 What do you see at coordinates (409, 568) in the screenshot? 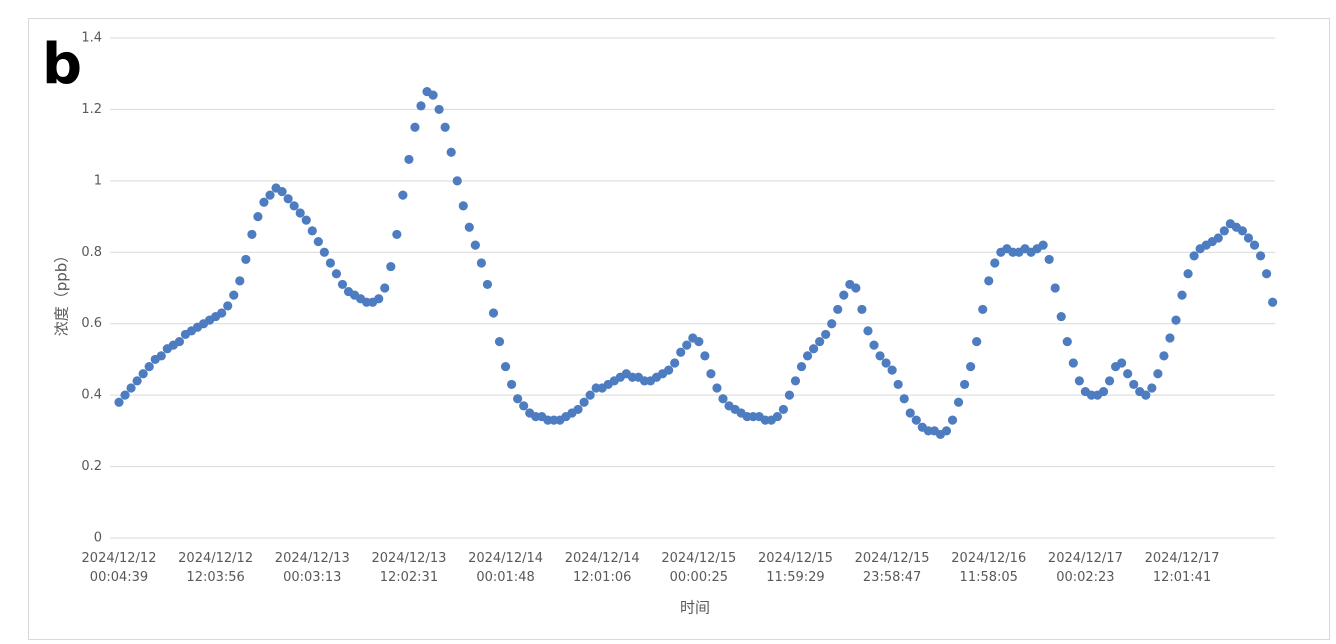
I see `x-tick-label: 2024/12/13 12:02:31` at bounding box center [409, 568].